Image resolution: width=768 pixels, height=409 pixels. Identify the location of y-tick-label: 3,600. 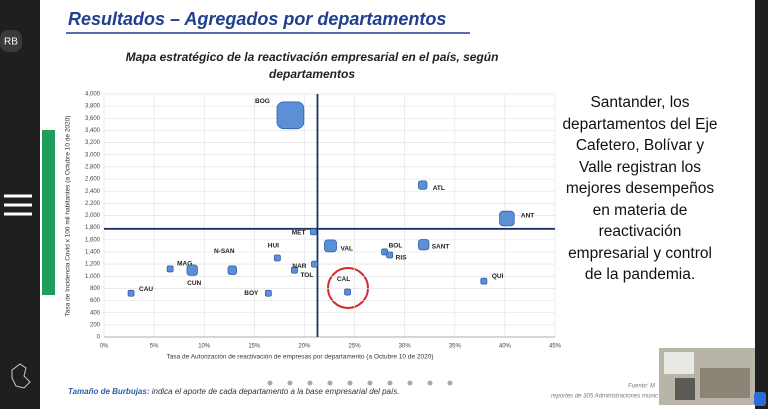
(93, 119).